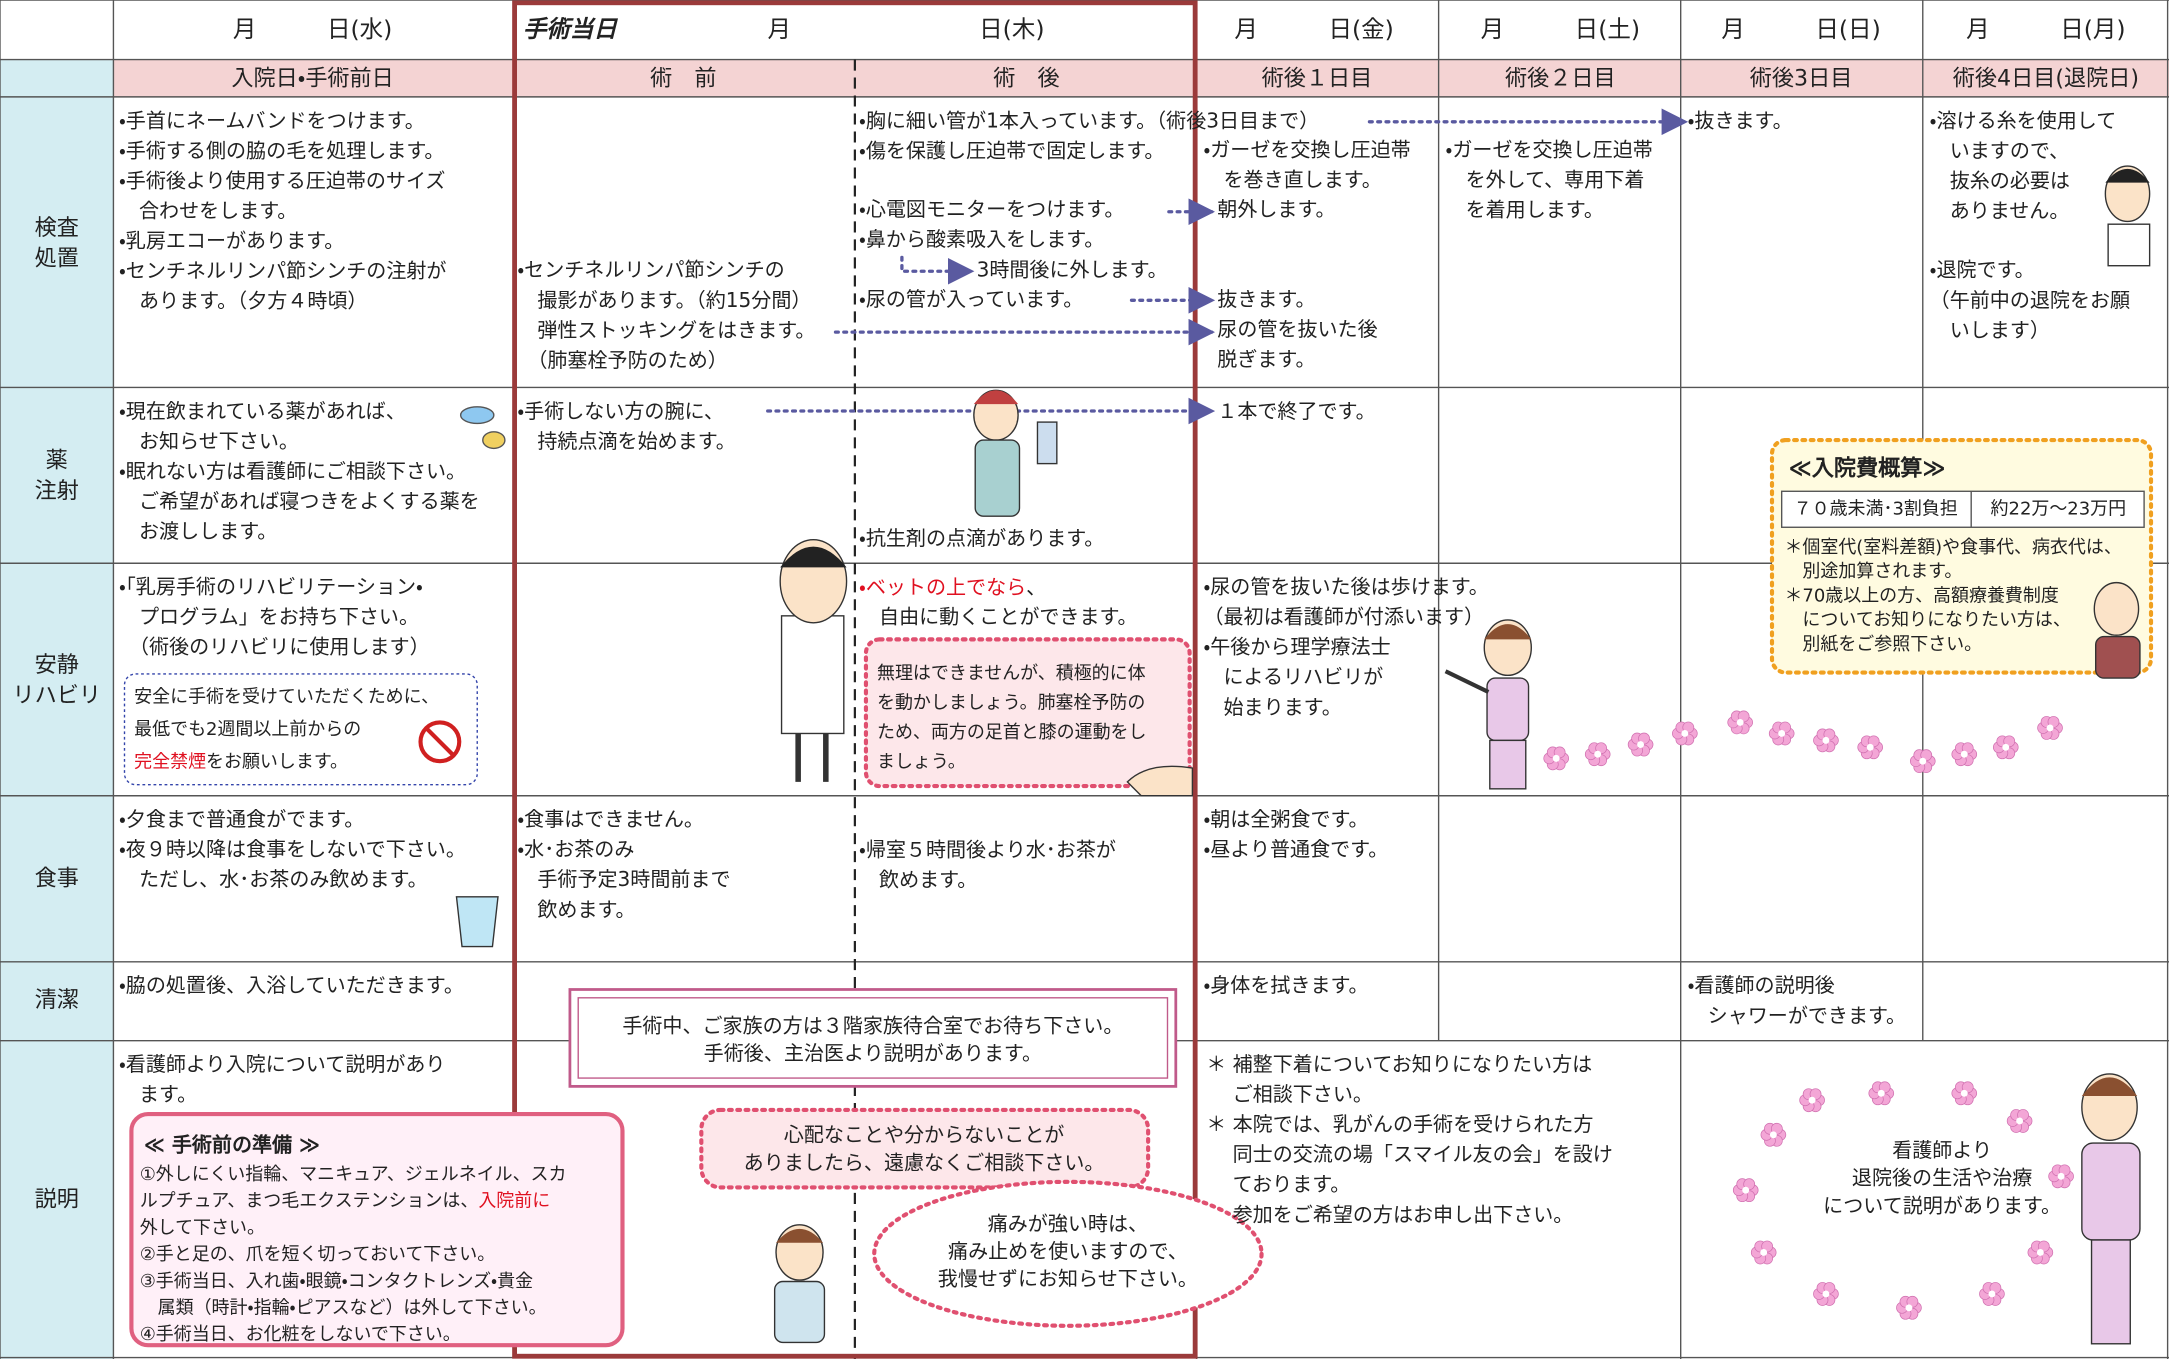 Image resolution: width=2169 pixels, height=1359 pixels. Describe the element at coordinates (282, 180) in the screenshot. I see `text-line: ・手術後より使用する圧迫帯のサイズ` at that location.